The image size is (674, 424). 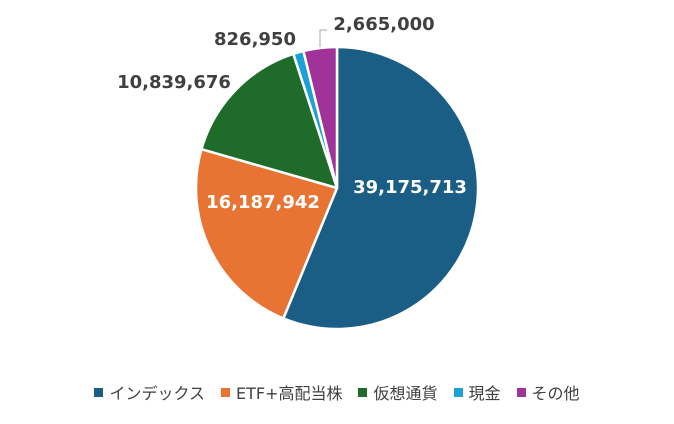 What do you see at coordinates (289, 393) in the screenshot?
I see `legend-label: ETF+高配当株` at bounding box center [289, 393].